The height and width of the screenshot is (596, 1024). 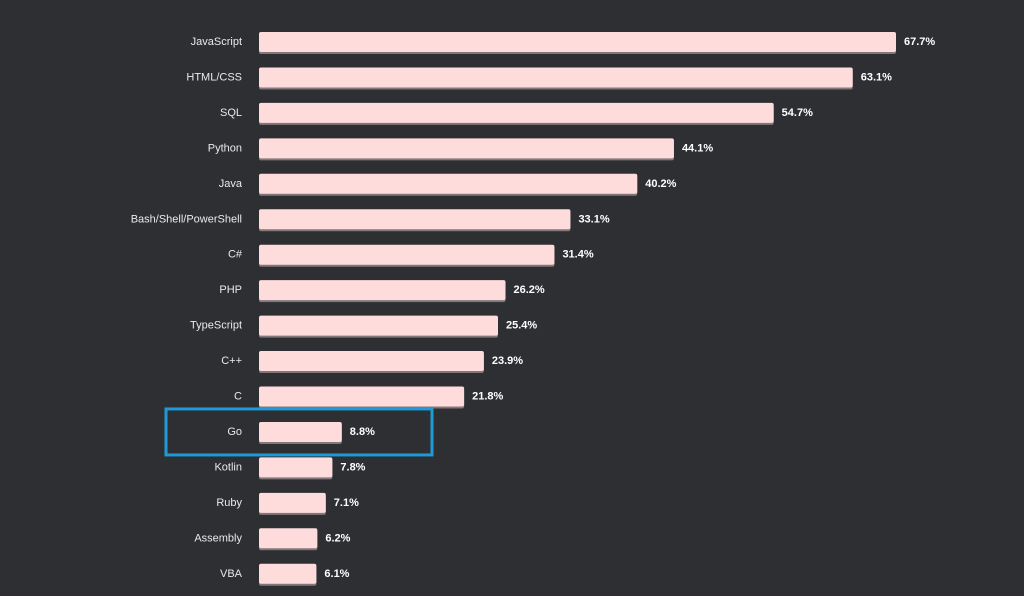 I want to click on value-label-go: 8.8%, so click(x=362, y=432).